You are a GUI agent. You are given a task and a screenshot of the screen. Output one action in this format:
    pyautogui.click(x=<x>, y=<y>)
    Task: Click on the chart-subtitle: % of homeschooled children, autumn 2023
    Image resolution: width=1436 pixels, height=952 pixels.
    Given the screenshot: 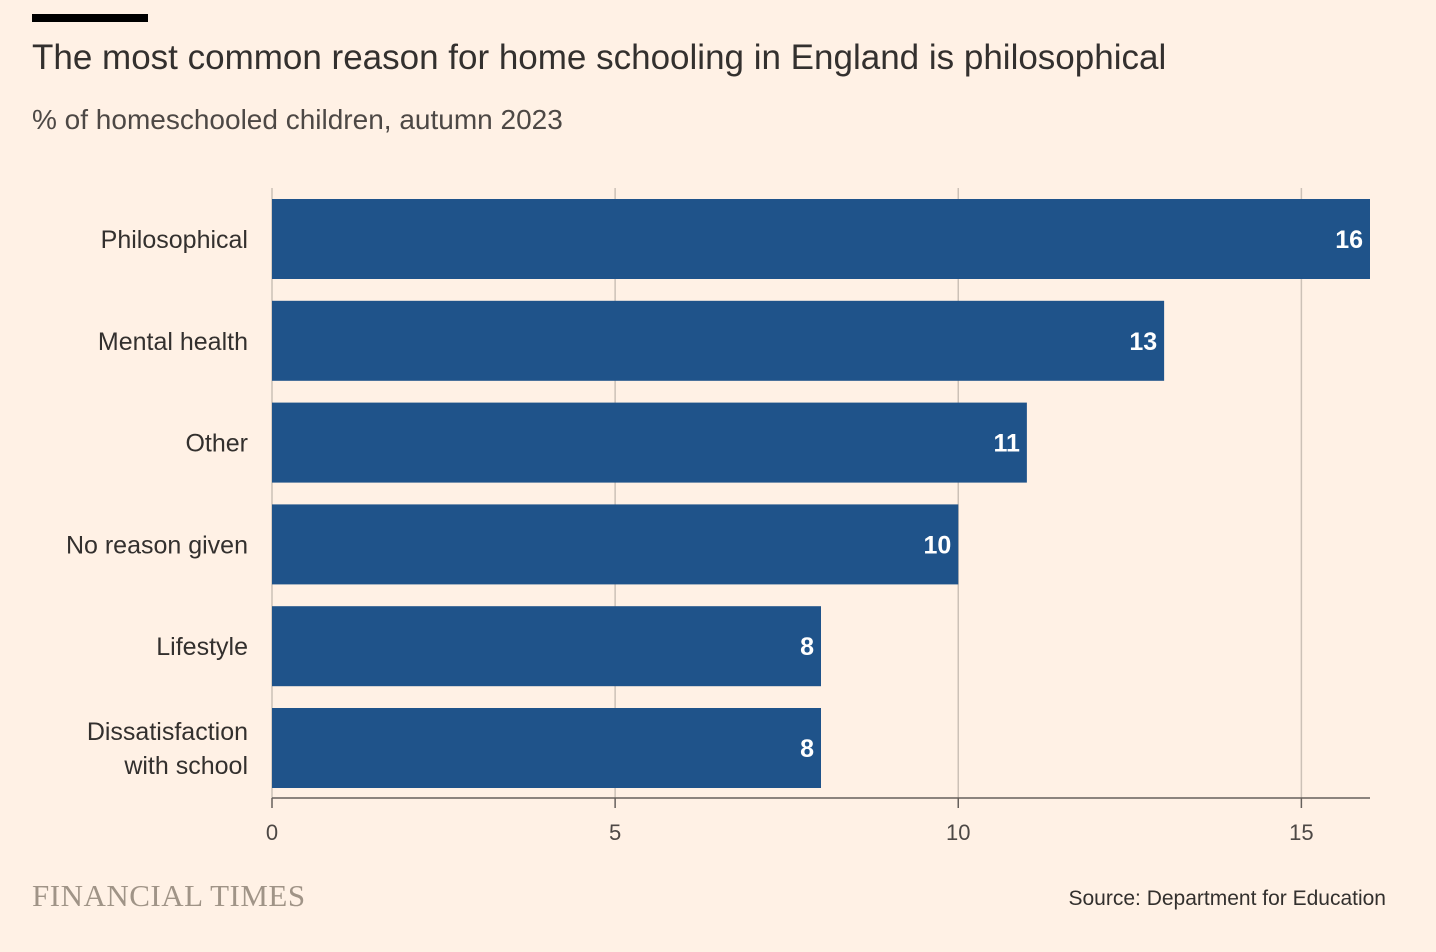 What is the action you would take?
    pyautogui.click(x=297, y=119)
    